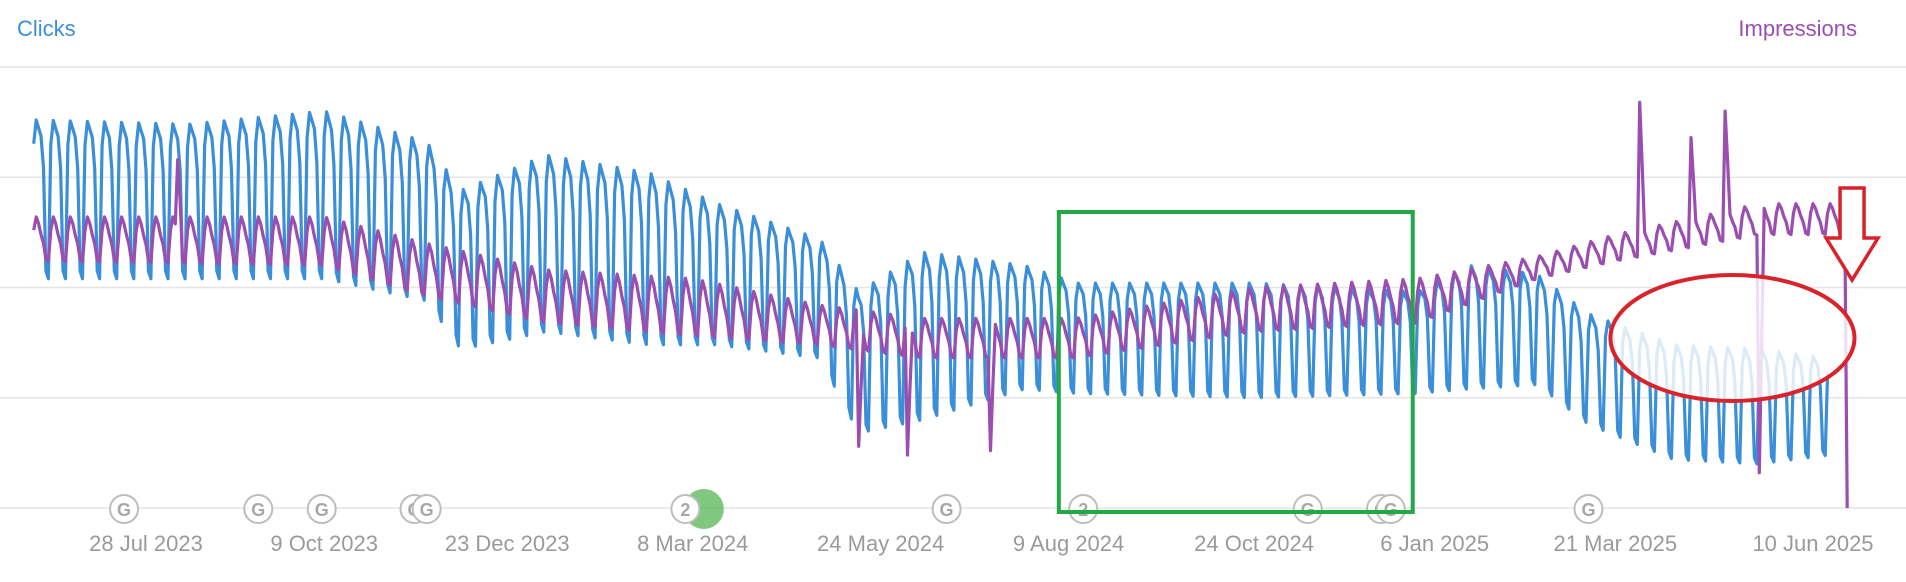 The width and height of the screenshot is (1906, 582). Describe the element at coordinates (1434, 543) in the screenshot. I see `x-tick-label: 6 Jan 2025` at that location.